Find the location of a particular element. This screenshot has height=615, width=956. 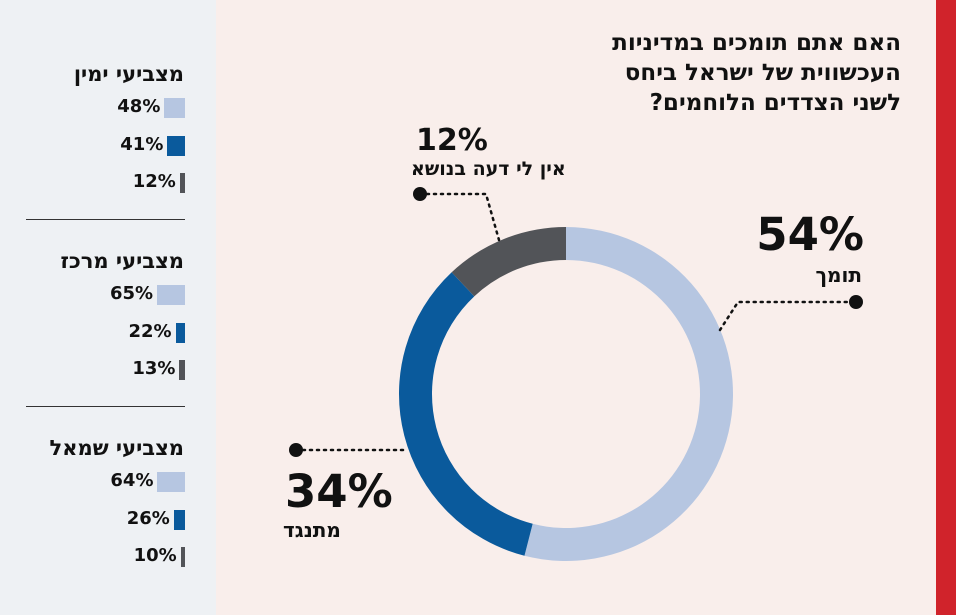

bar-left-oppose is located at coordinates (179, 520).